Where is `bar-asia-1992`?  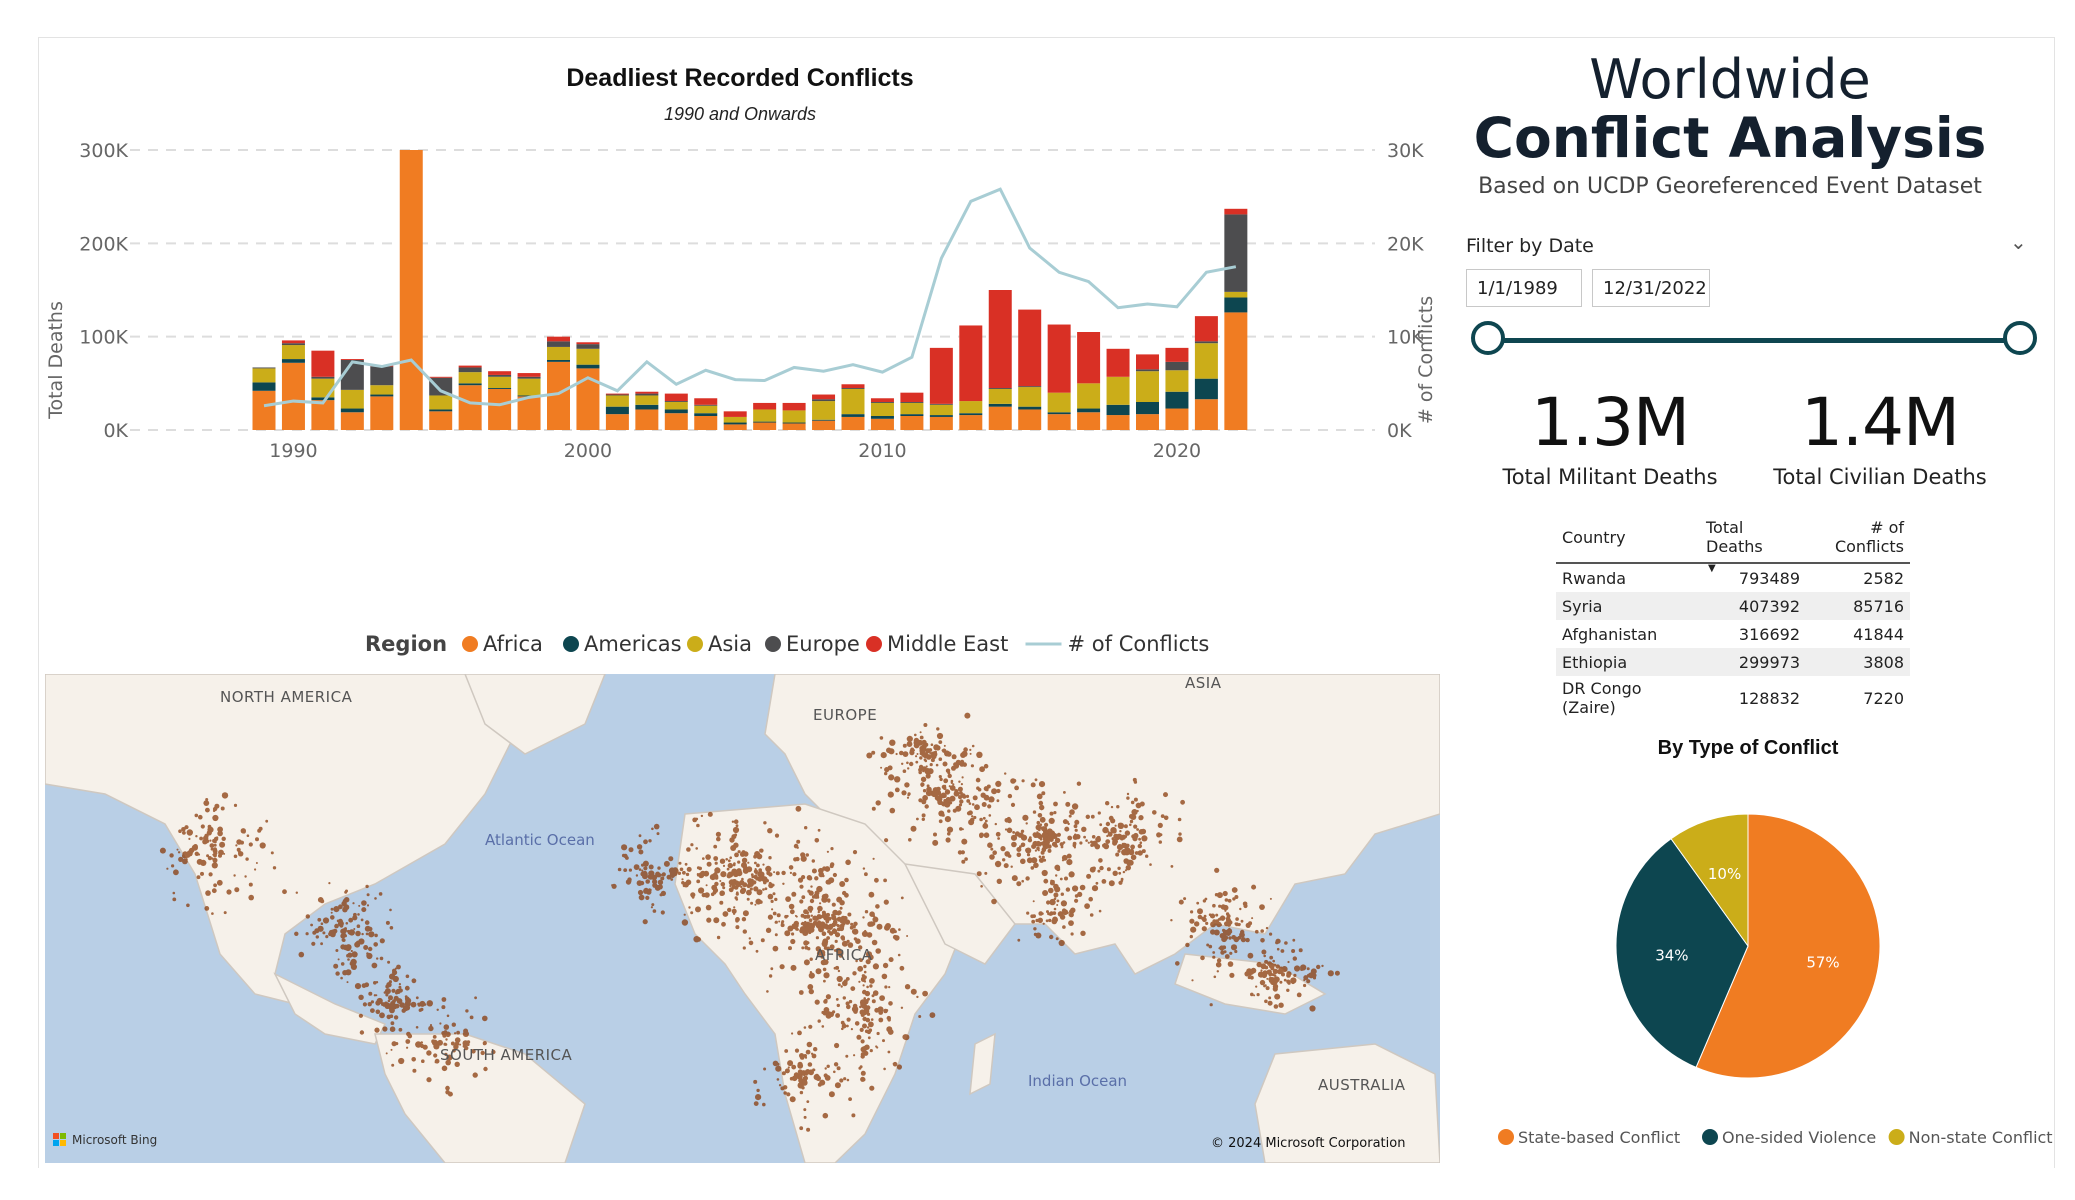 bar-asia-1992 is located at coordinates (352, 399).